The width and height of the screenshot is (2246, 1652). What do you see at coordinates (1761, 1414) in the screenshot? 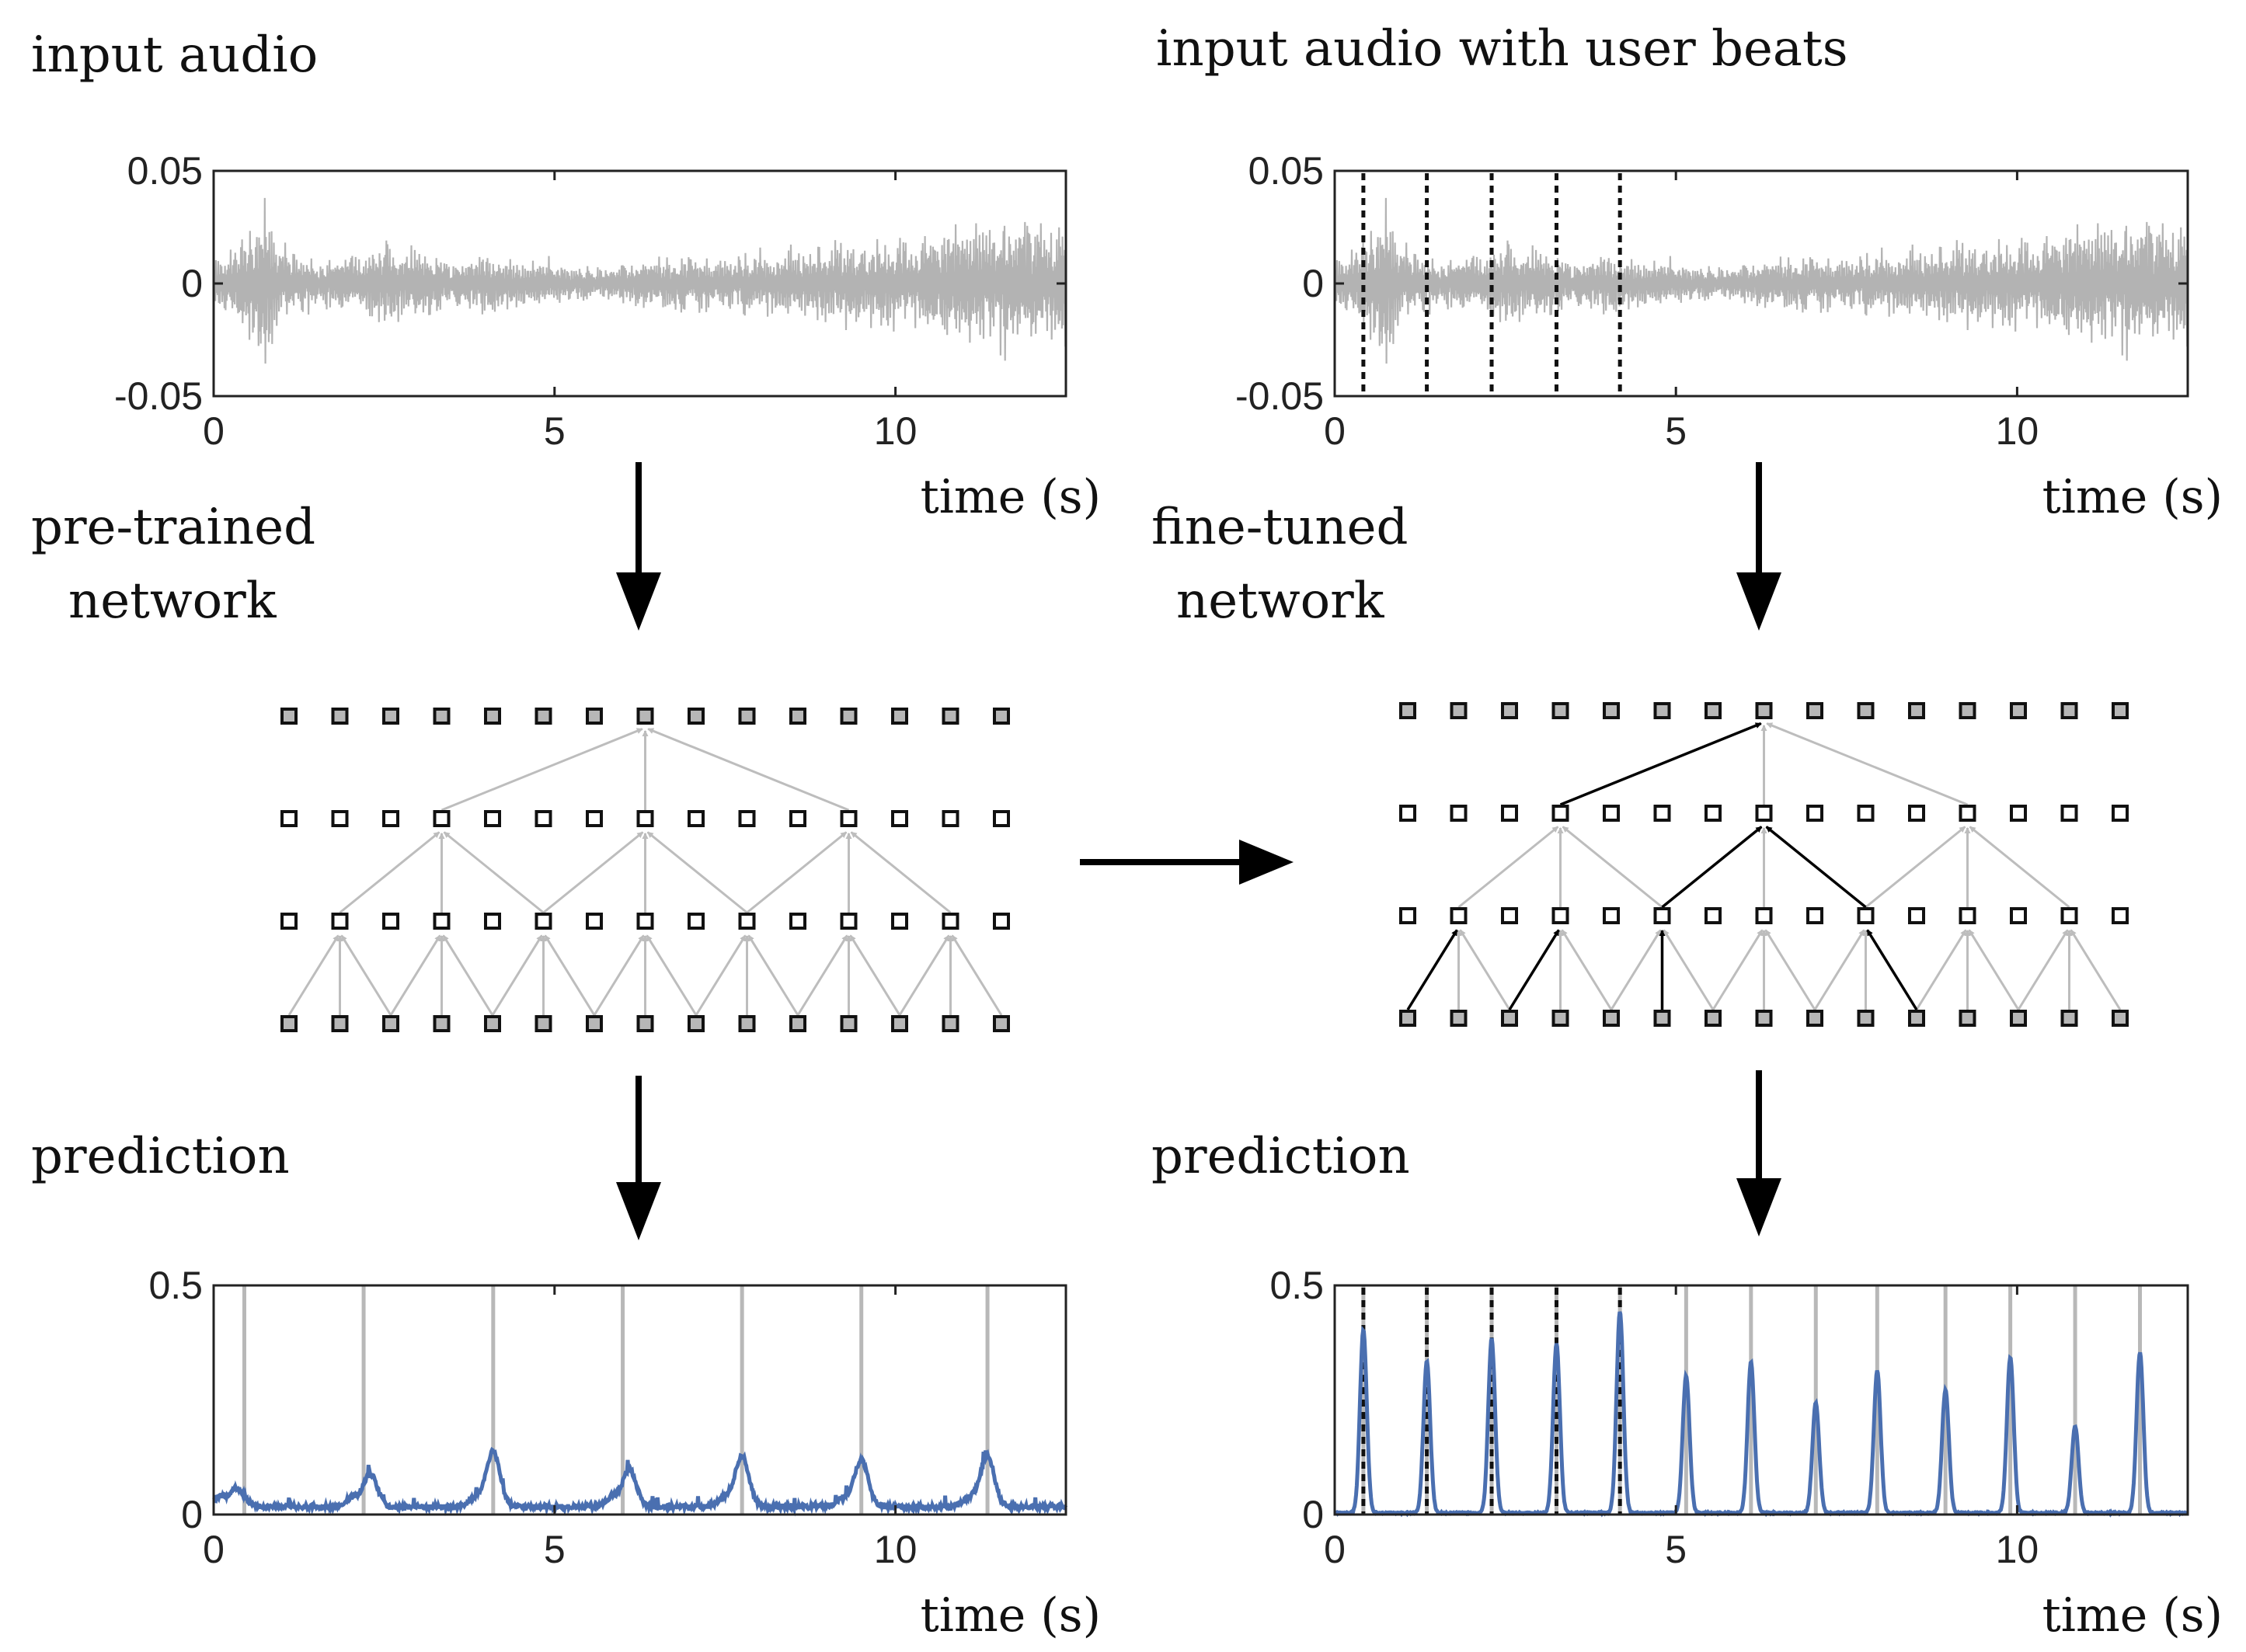
I see `prediction-series` at bounding box center [1761, 1414].